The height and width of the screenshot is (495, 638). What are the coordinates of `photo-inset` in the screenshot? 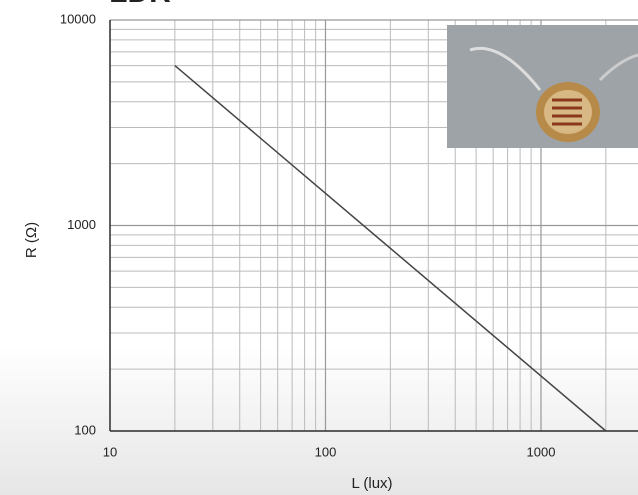 It's located at (542, 86).